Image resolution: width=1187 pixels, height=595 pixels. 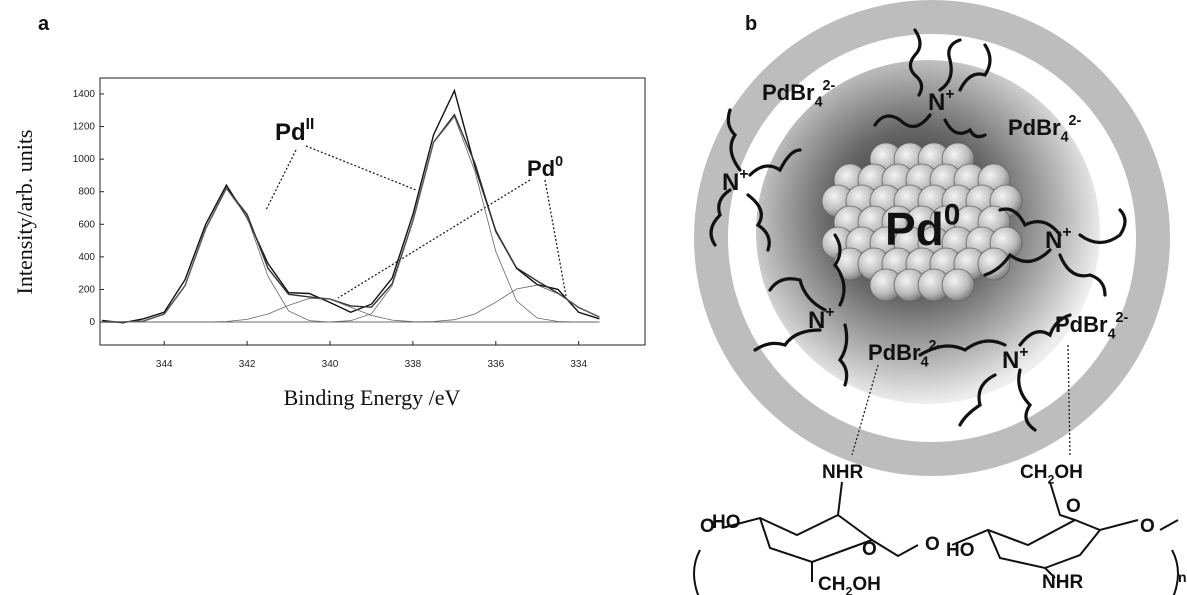 I want to click on annotation: PdII, so click(x=294, y=131).